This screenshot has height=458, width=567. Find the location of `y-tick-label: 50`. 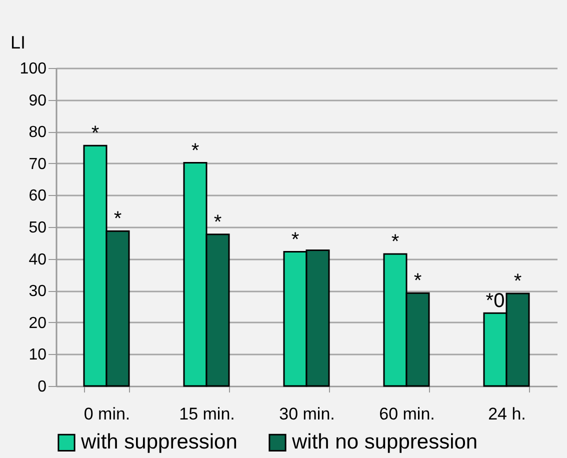

y-tick-label: 50 is located at coordinates (37, 228).